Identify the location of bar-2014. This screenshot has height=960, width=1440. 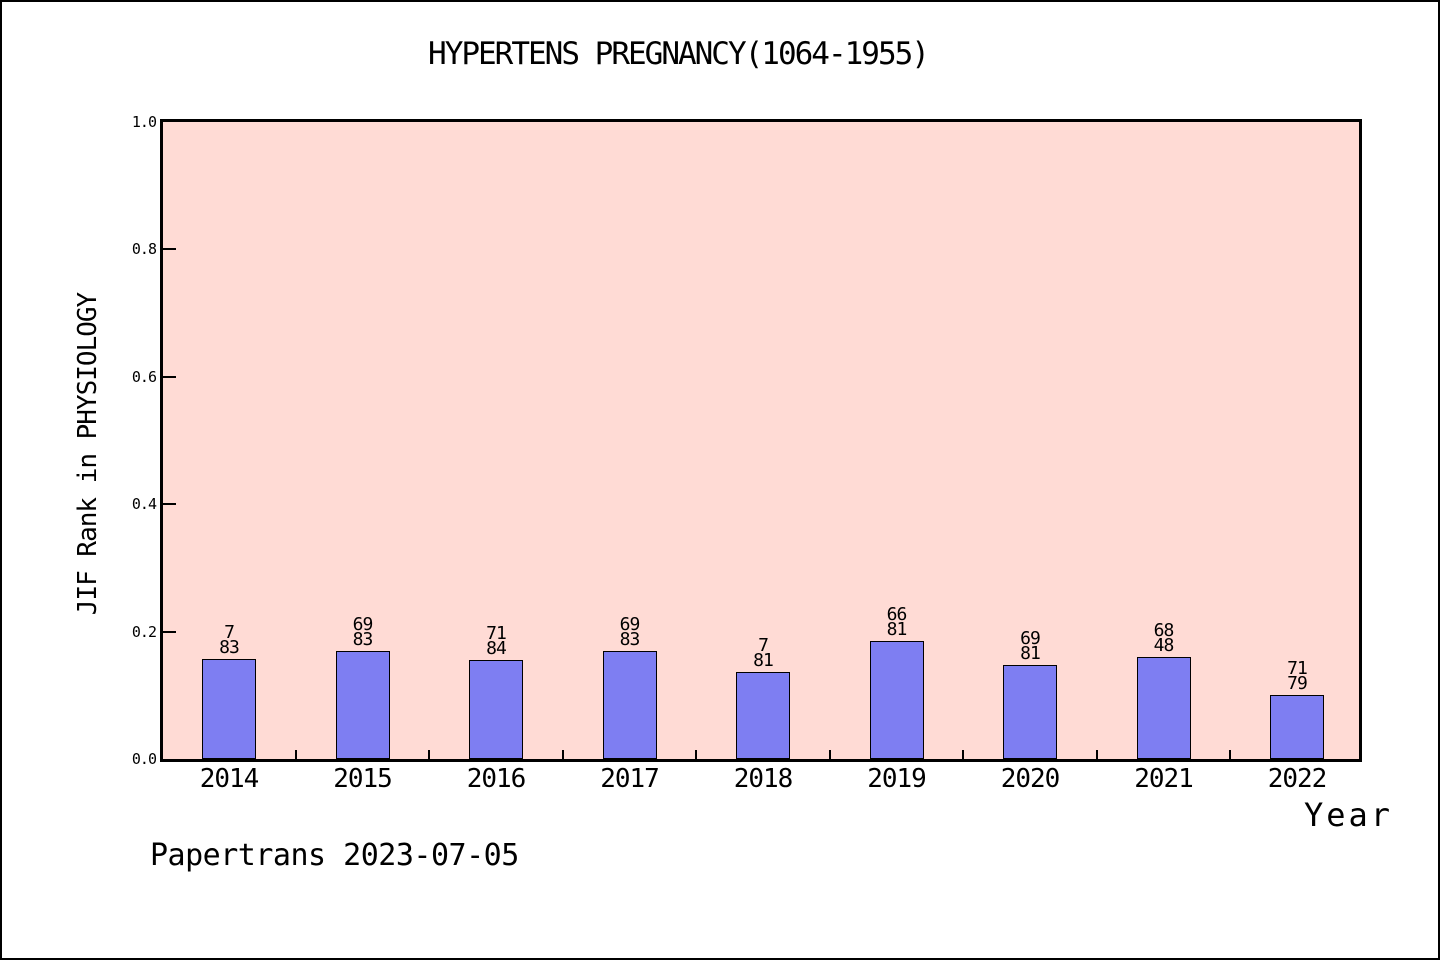
(229, 709).